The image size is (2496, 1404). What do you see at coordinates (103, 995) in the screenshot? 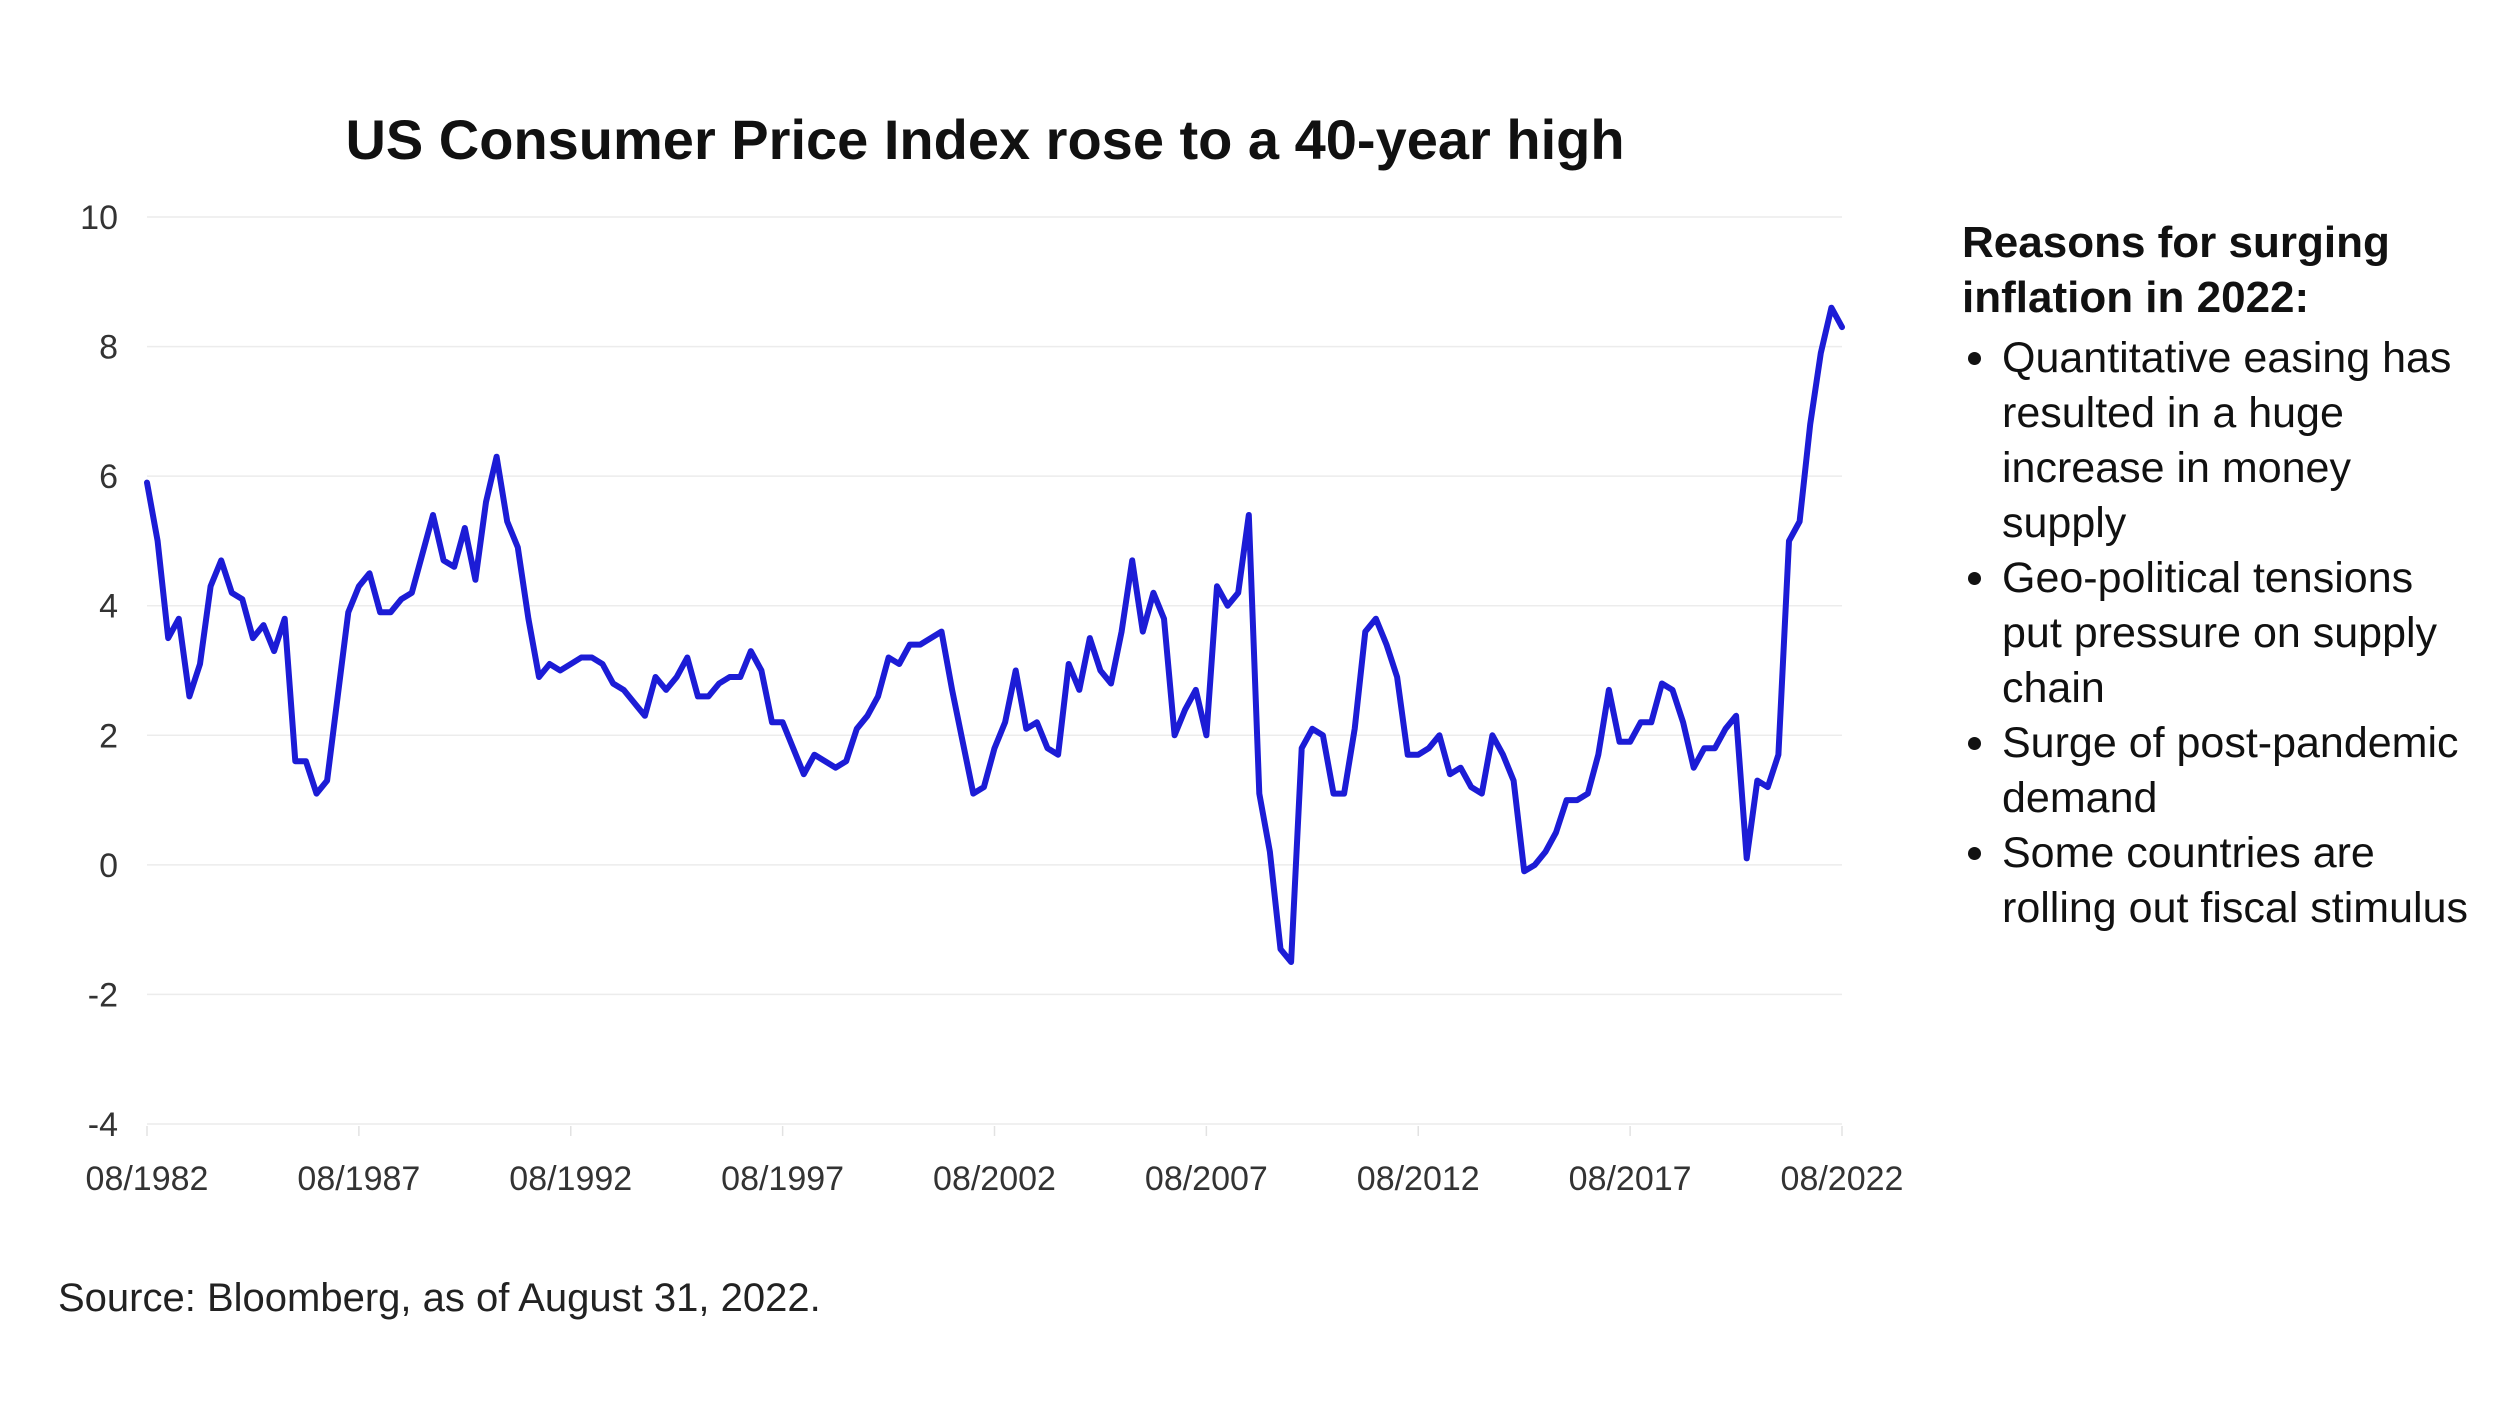
I see `y-tick-label: -2` at bounding box center [103, 995].